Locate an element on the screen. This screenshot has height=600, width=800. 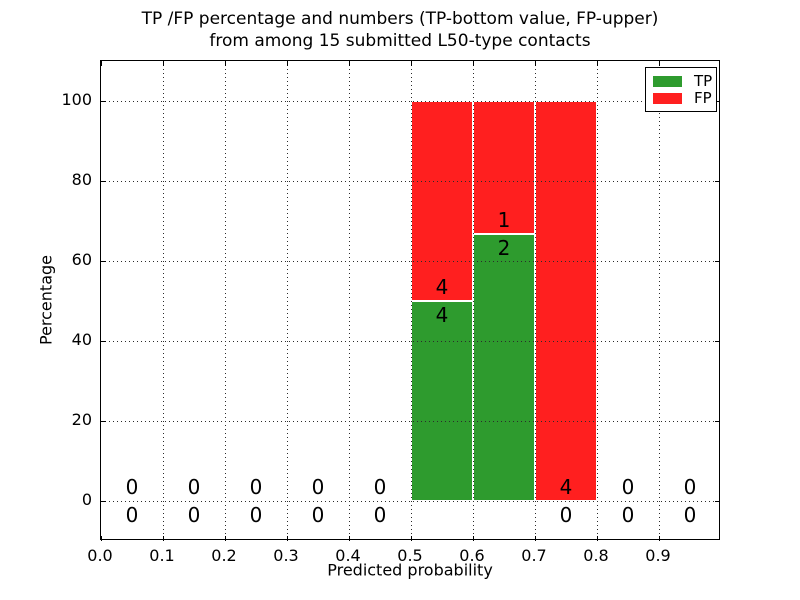
x-tick-label: 0.3 is located at coordinates (286, 555).